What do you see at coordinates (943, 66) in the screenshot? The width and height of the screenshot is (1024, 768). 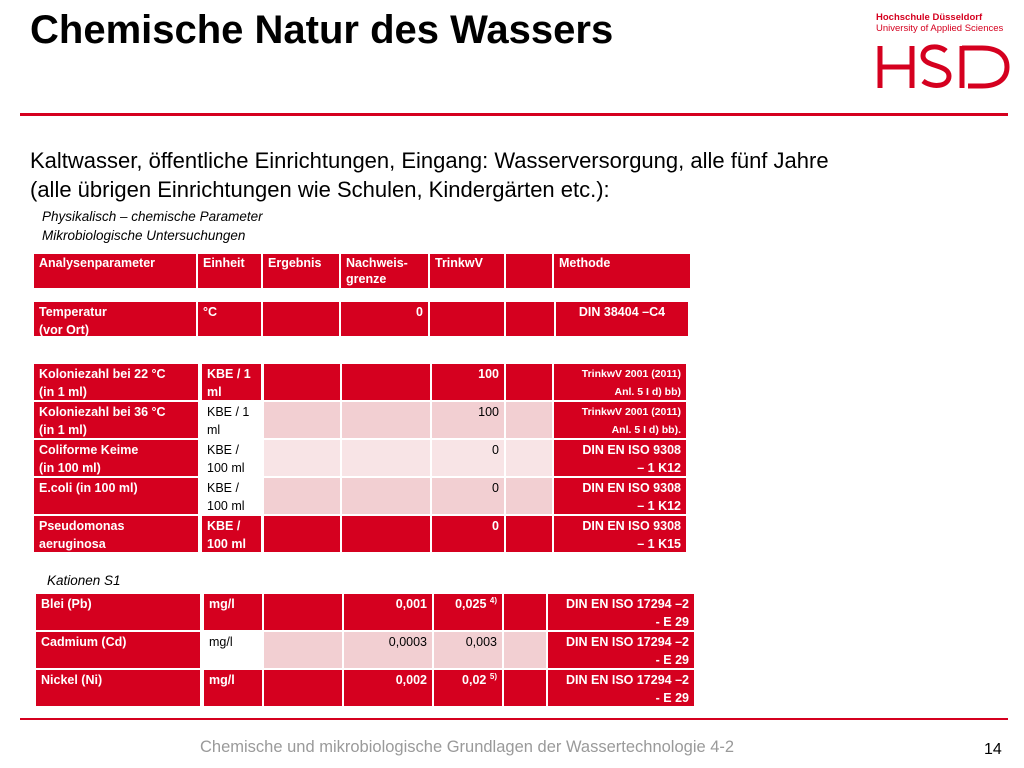 I see `hsd-logo-icon` at bounding box center [943, 66].